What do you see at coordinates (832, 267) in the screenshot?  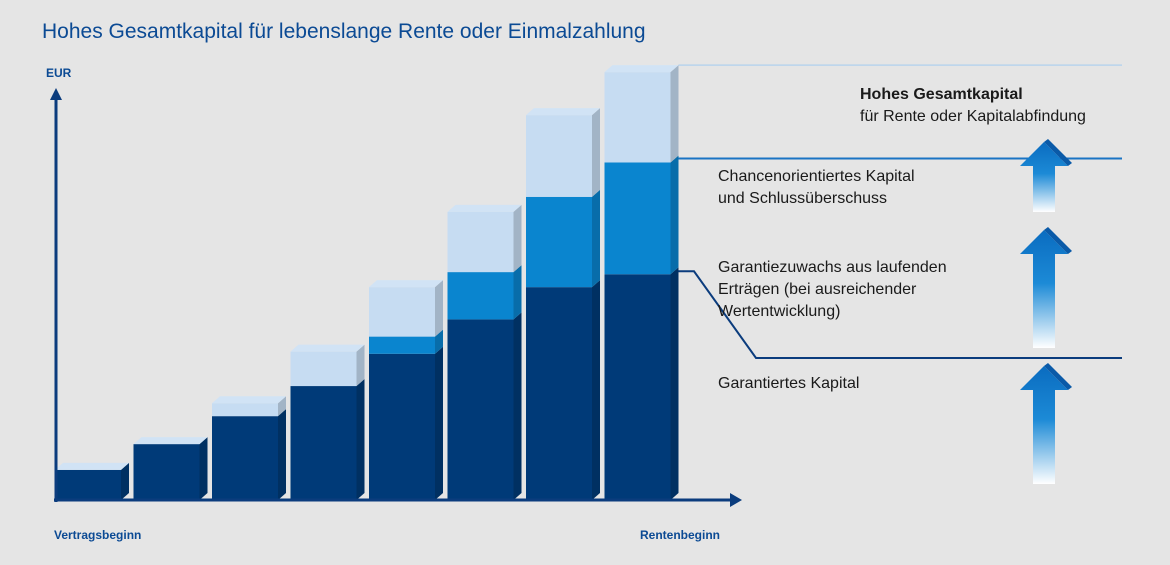 I see `annotation-growth-line-1: Garantiezuwachs aus laufenden` at bounding box center [832, 267].